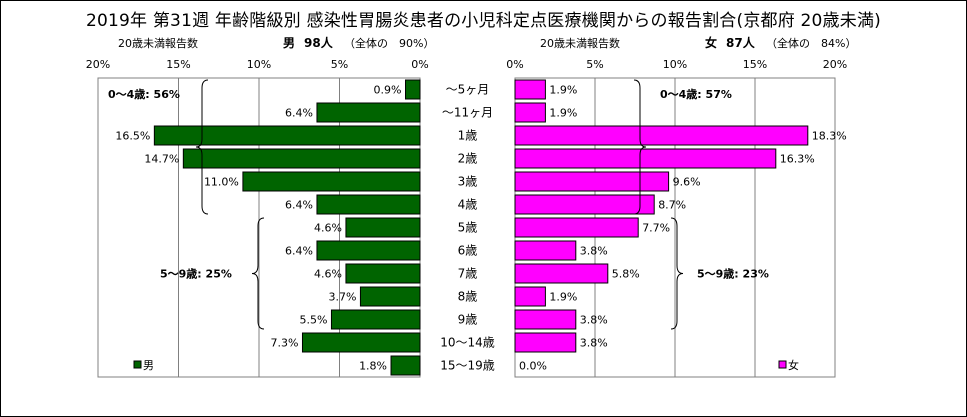 The image size is (967, 417). What do you see at coordinates (467, 113) in the screenshot?
I see `category-label: ～11ヶ月` at bounding box center [467, 113].